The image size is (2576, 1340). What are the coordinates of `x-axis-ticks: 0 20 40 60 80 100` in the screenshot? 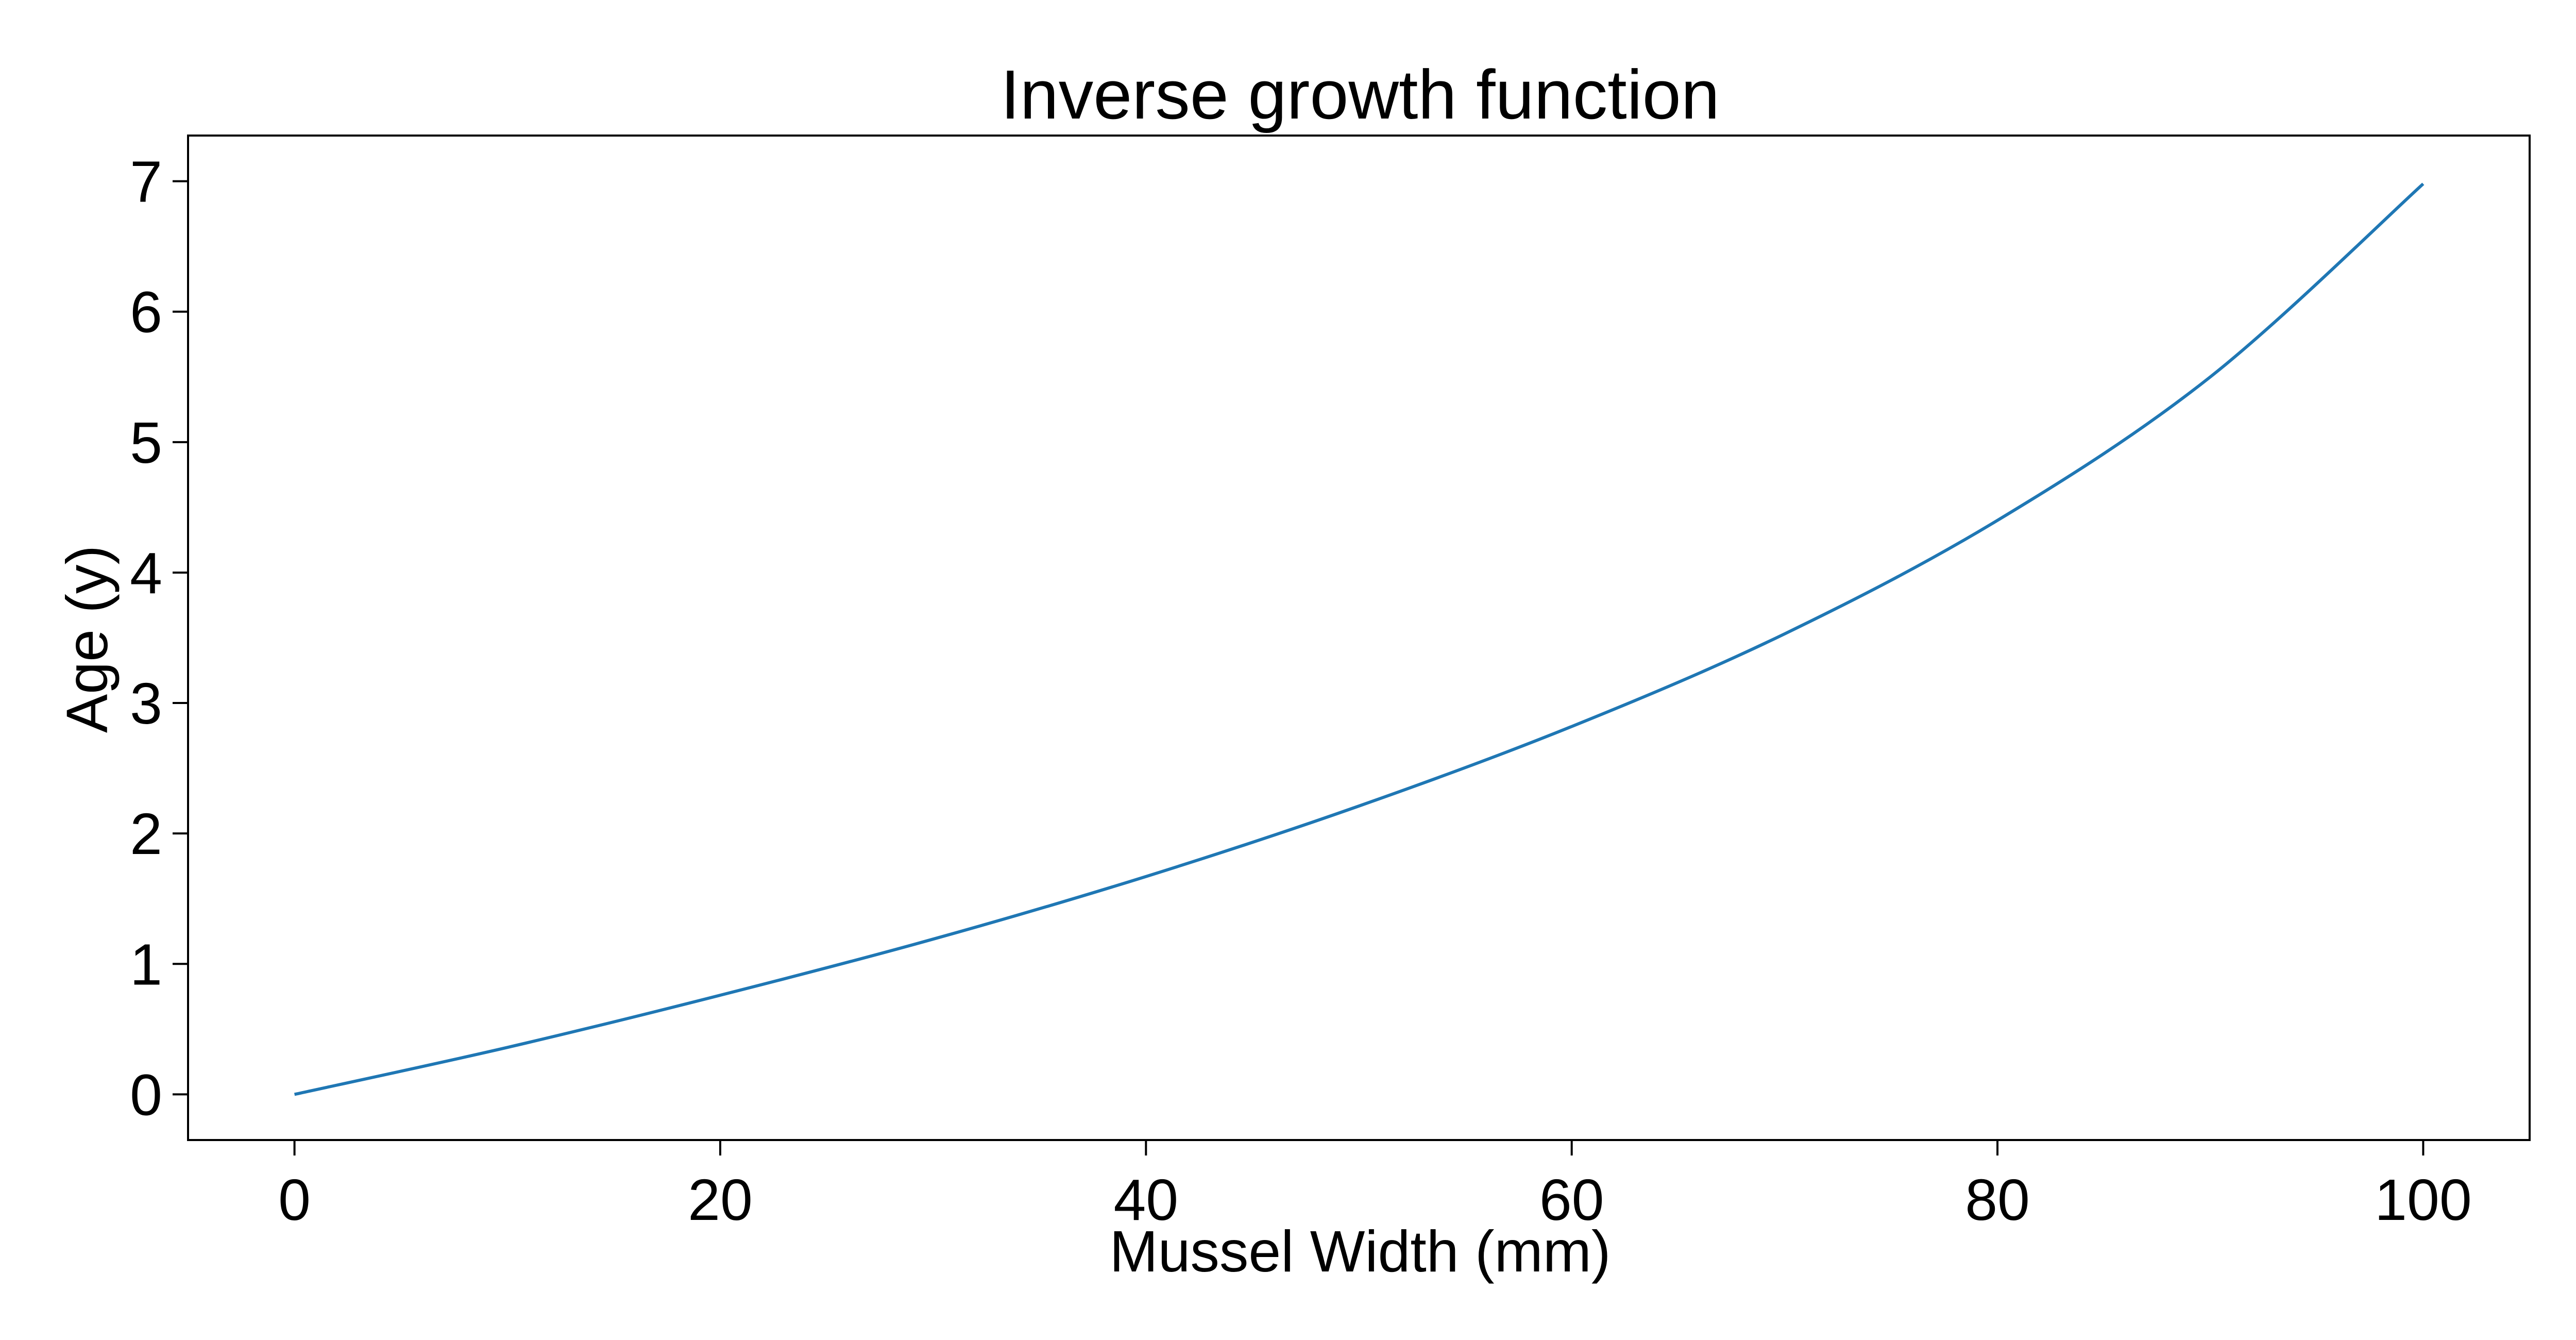 It's located at (1375, 1186).